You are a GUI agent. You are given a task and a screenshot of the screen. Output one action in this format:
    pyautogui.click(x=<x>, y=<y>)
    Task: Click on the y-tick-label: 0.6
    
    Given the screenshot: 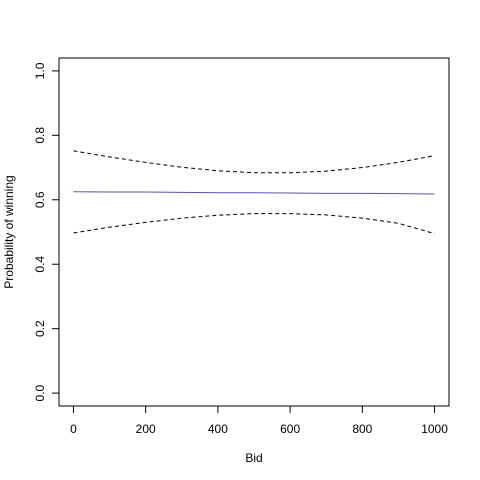 What is the action you would take?
    pyautogui.click(x=40, y=199)
    